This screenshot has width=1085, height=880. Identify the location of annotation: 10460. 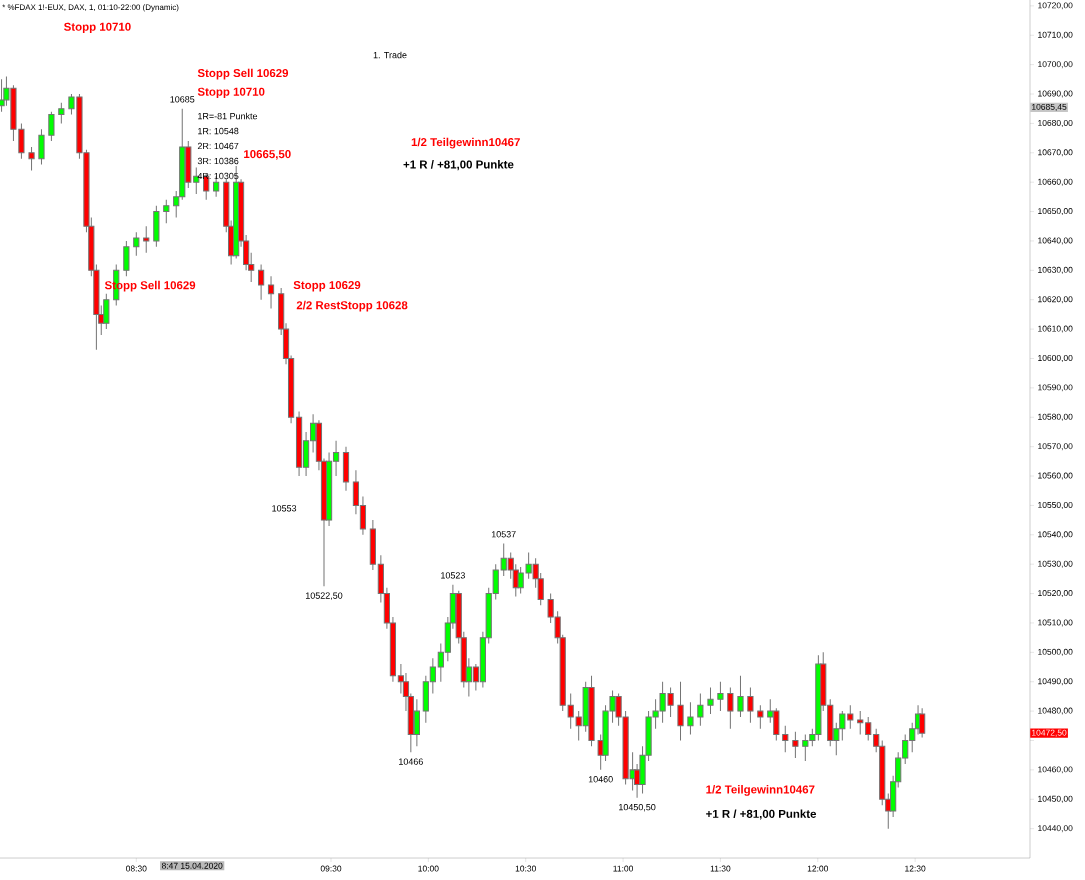
(600, 779).